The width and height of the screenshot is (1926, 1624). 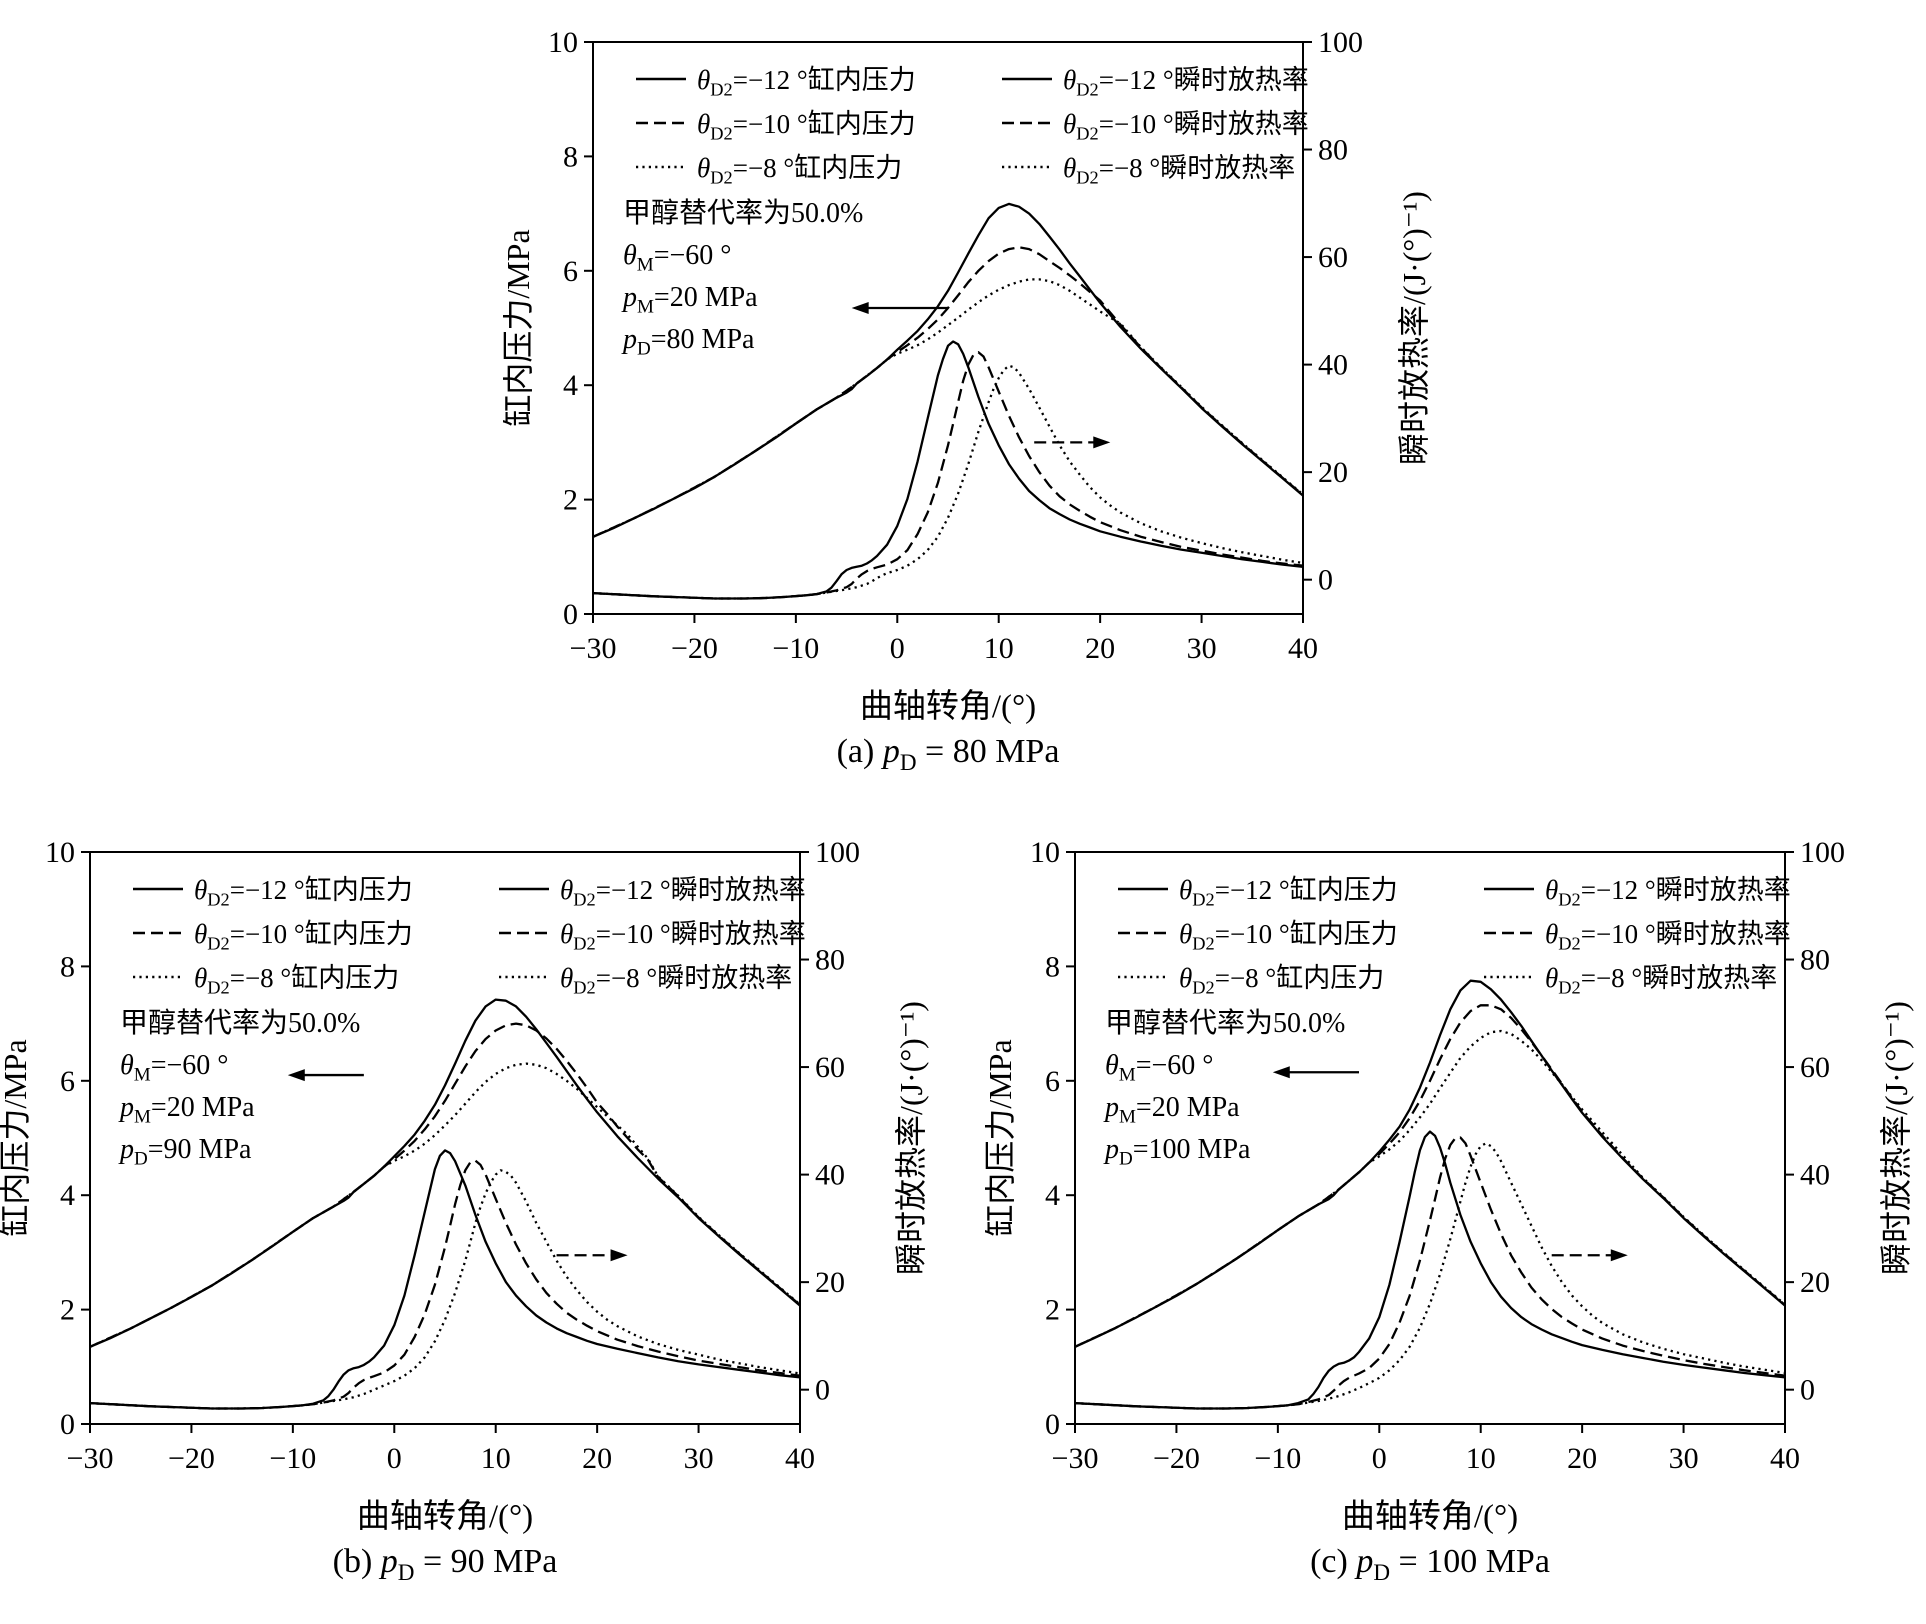 What do you see at coordinates (775, 123) in the screenshot?
I see `legend-pressure: θD2=−12 °缸内压力 θD2=−10 °缸内压力 θD2=−8 °缸内压力` at bounding box center [775, 123].